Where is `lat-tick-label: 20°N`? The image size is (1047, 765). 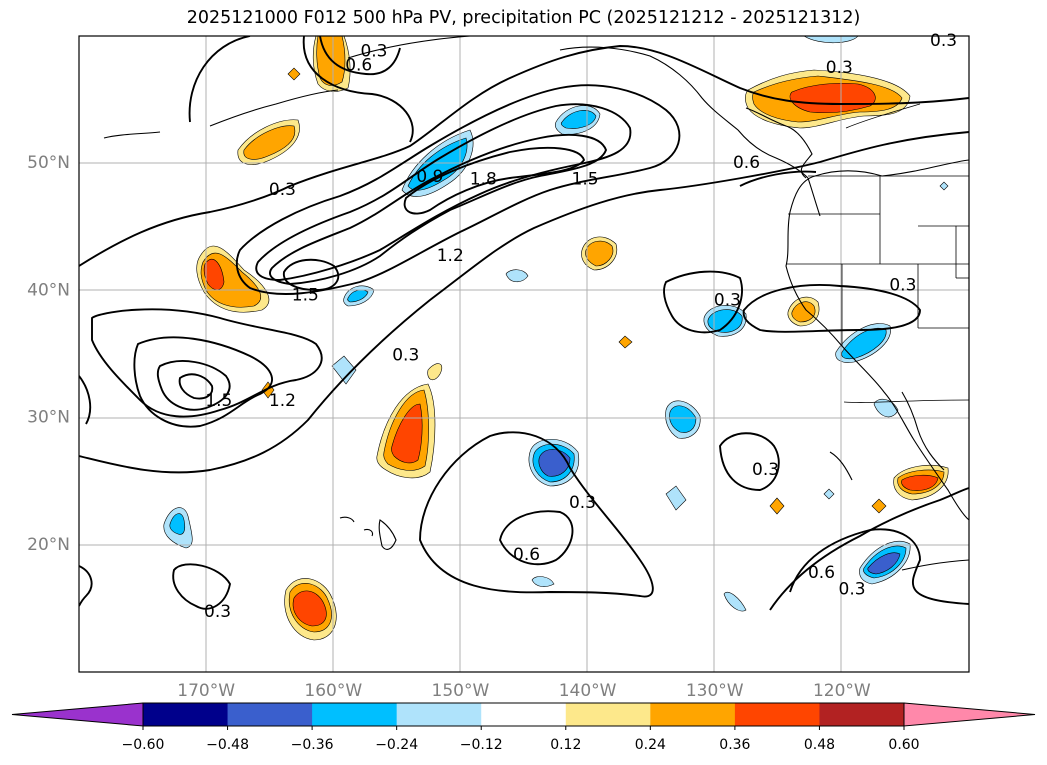
lat-tick-label: 20°N is located at coordinates (48, 545).